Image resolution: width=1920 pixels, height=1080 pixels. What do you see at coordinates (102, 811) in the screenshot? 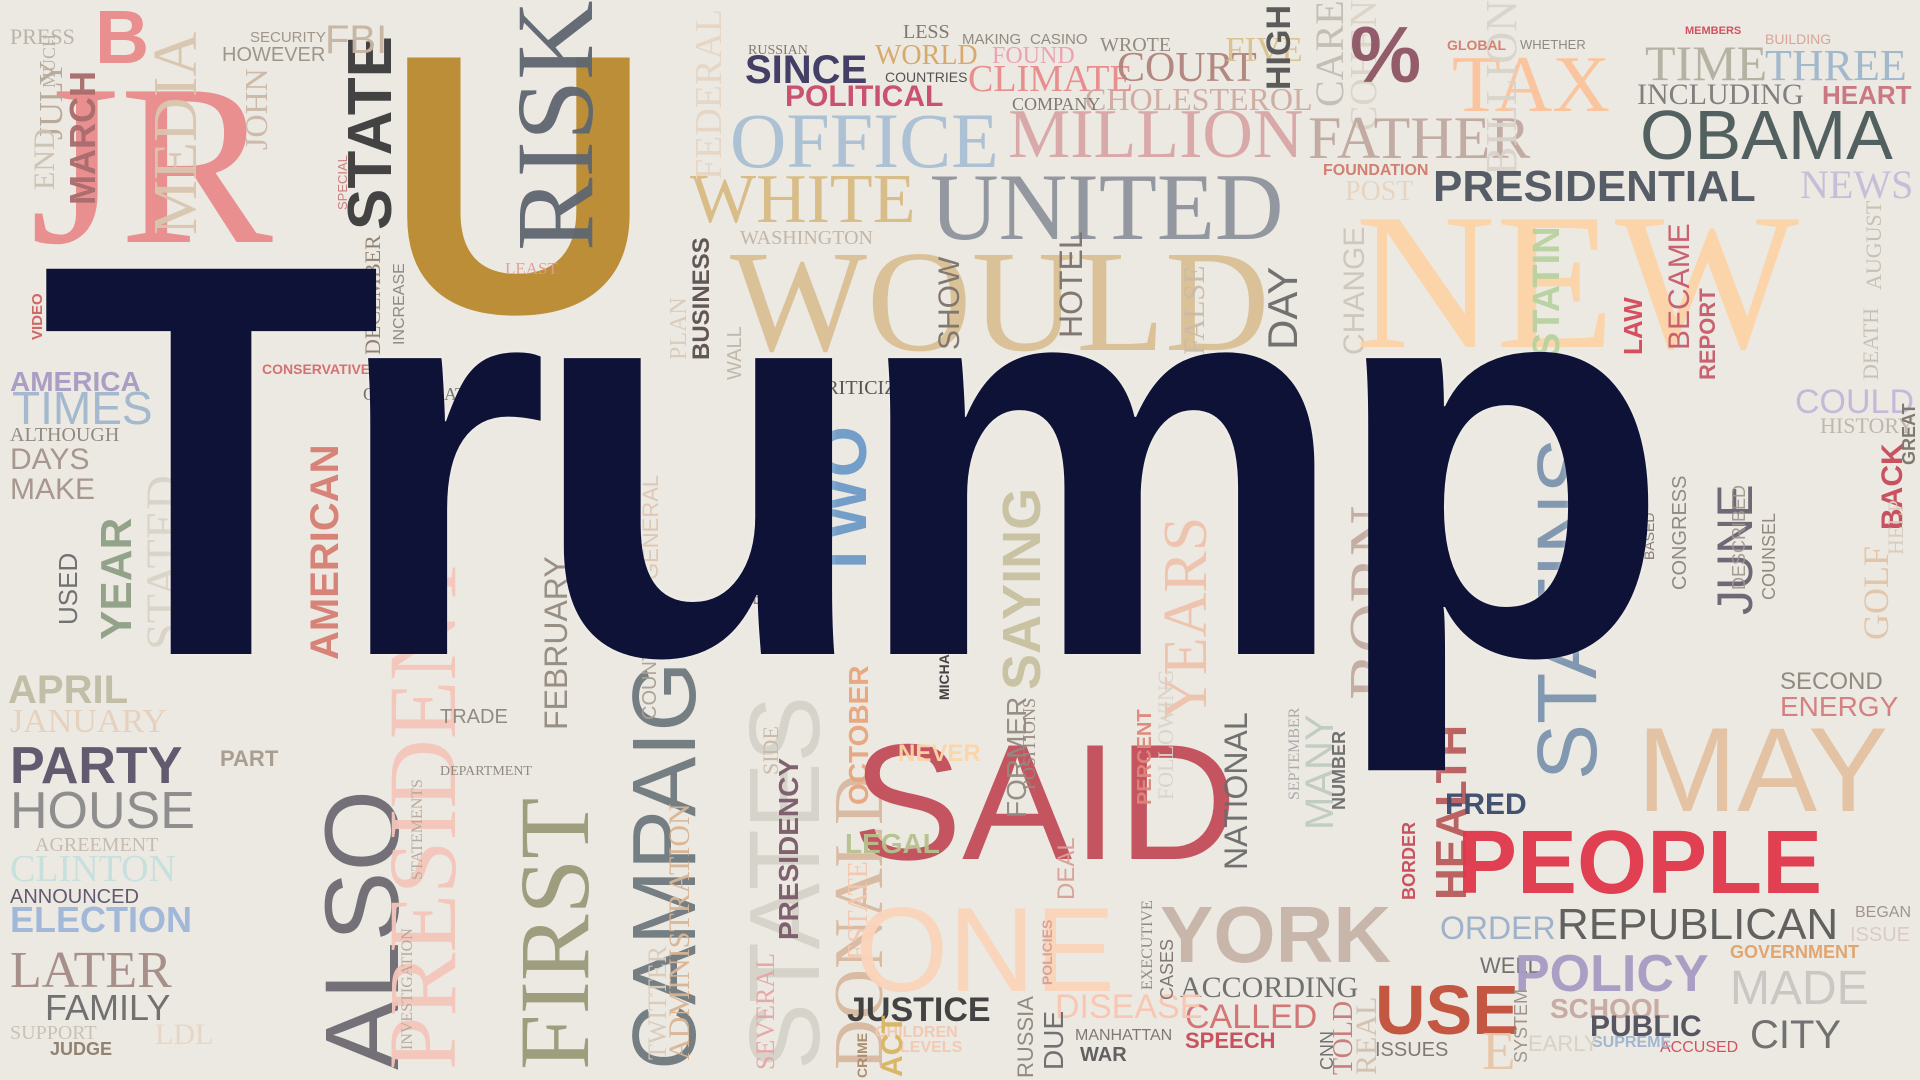
I see `word-house: HOUSE` at bounding box center [102, 811].